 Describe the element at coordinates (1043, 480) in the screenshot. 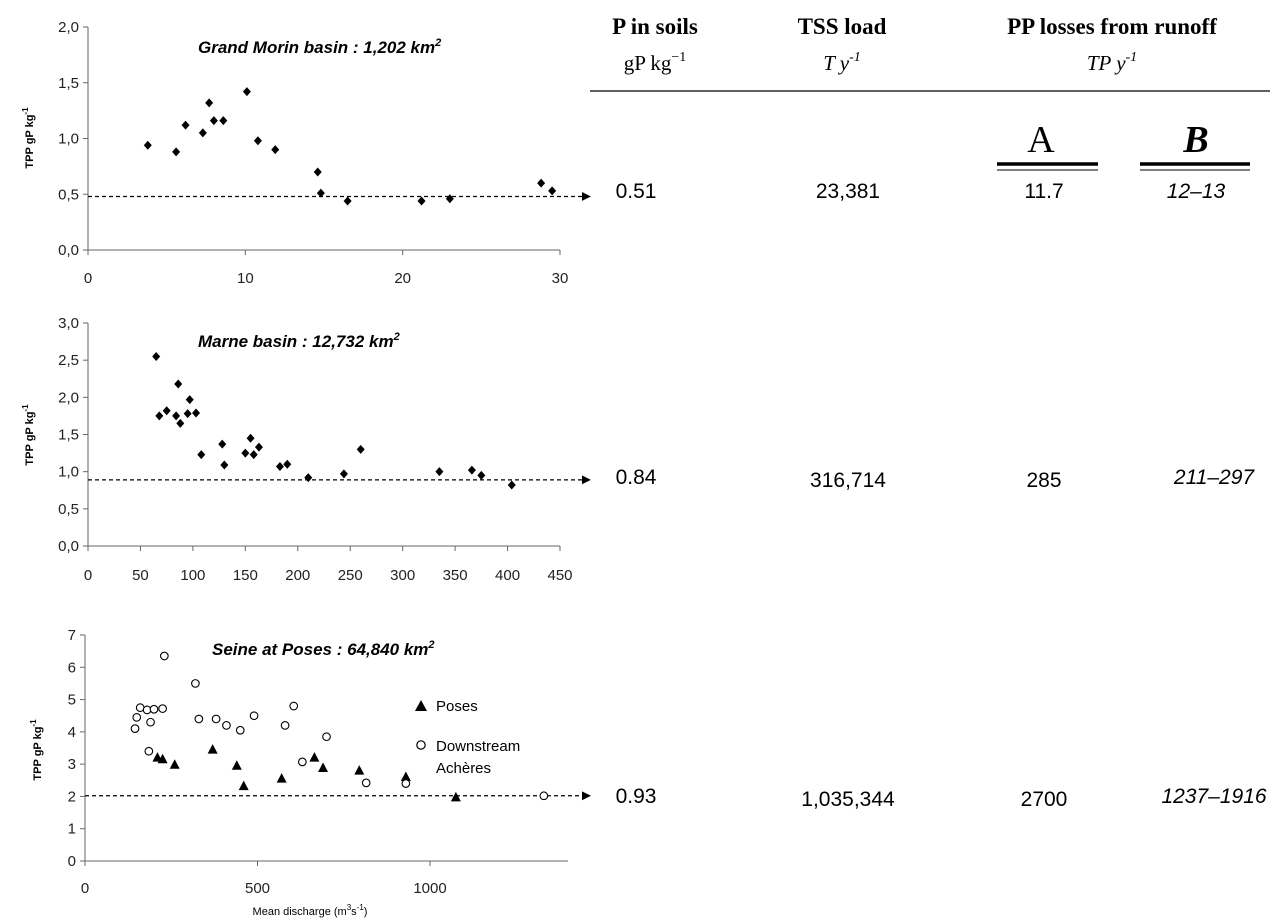

I see `cell-a: 285` at that location.